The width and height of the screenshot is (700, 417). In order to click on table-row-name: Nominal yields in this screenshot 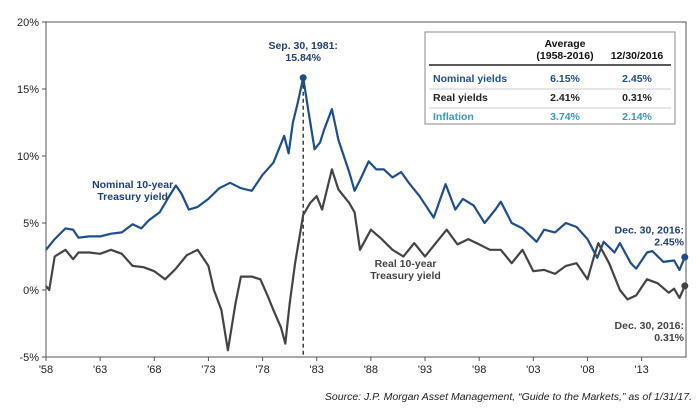, I will do `click(470, 79)`.